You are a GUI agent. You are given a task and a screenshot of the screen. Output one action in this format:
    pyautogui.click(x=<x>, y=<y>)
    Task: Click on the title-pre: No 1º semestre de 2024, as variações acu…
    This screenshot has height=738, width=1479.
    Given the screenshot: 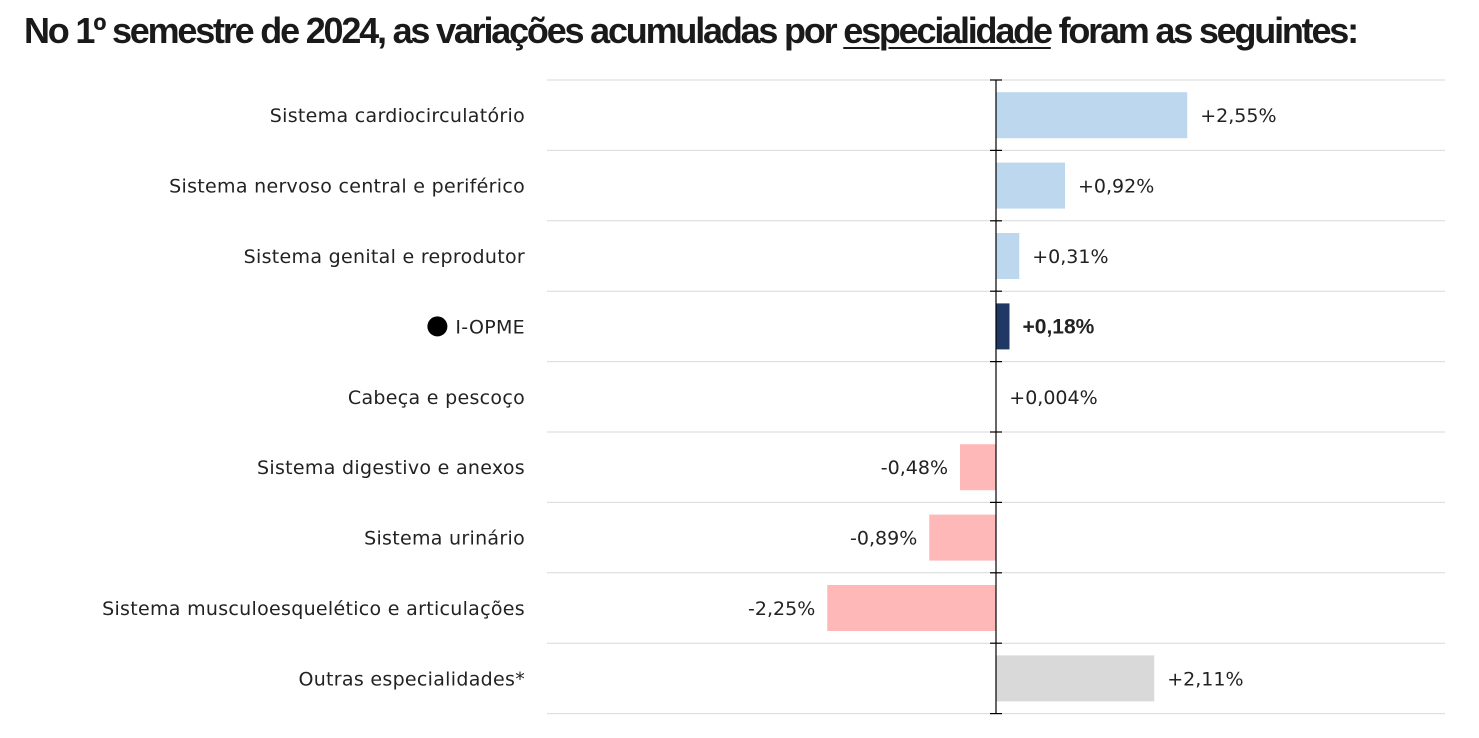 What is the action you would take?
    pyautogui.click(x=434, y=30)
    